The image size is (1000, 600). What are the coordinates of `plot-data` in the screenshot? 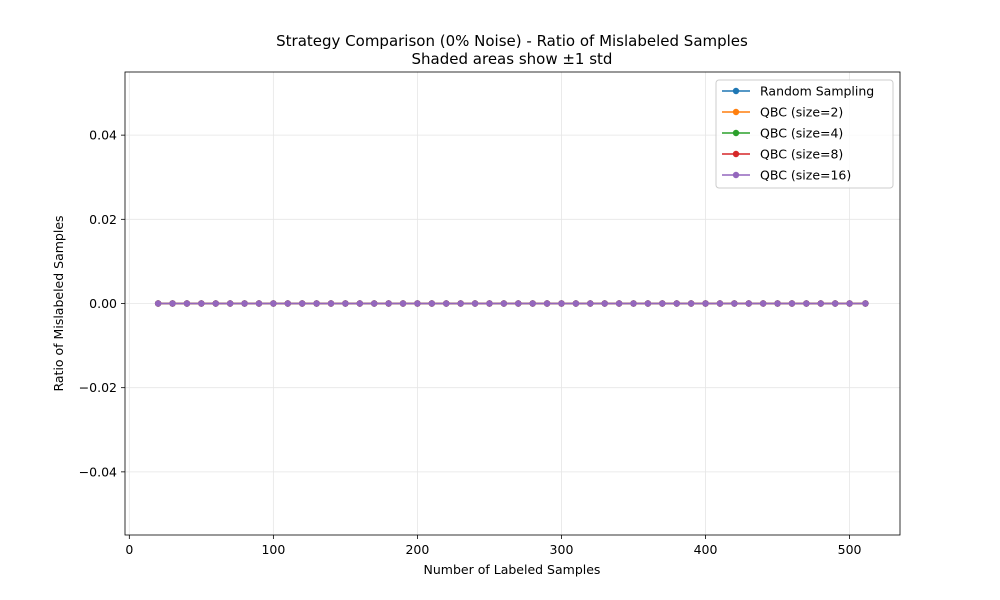 It's located at (511, 303).